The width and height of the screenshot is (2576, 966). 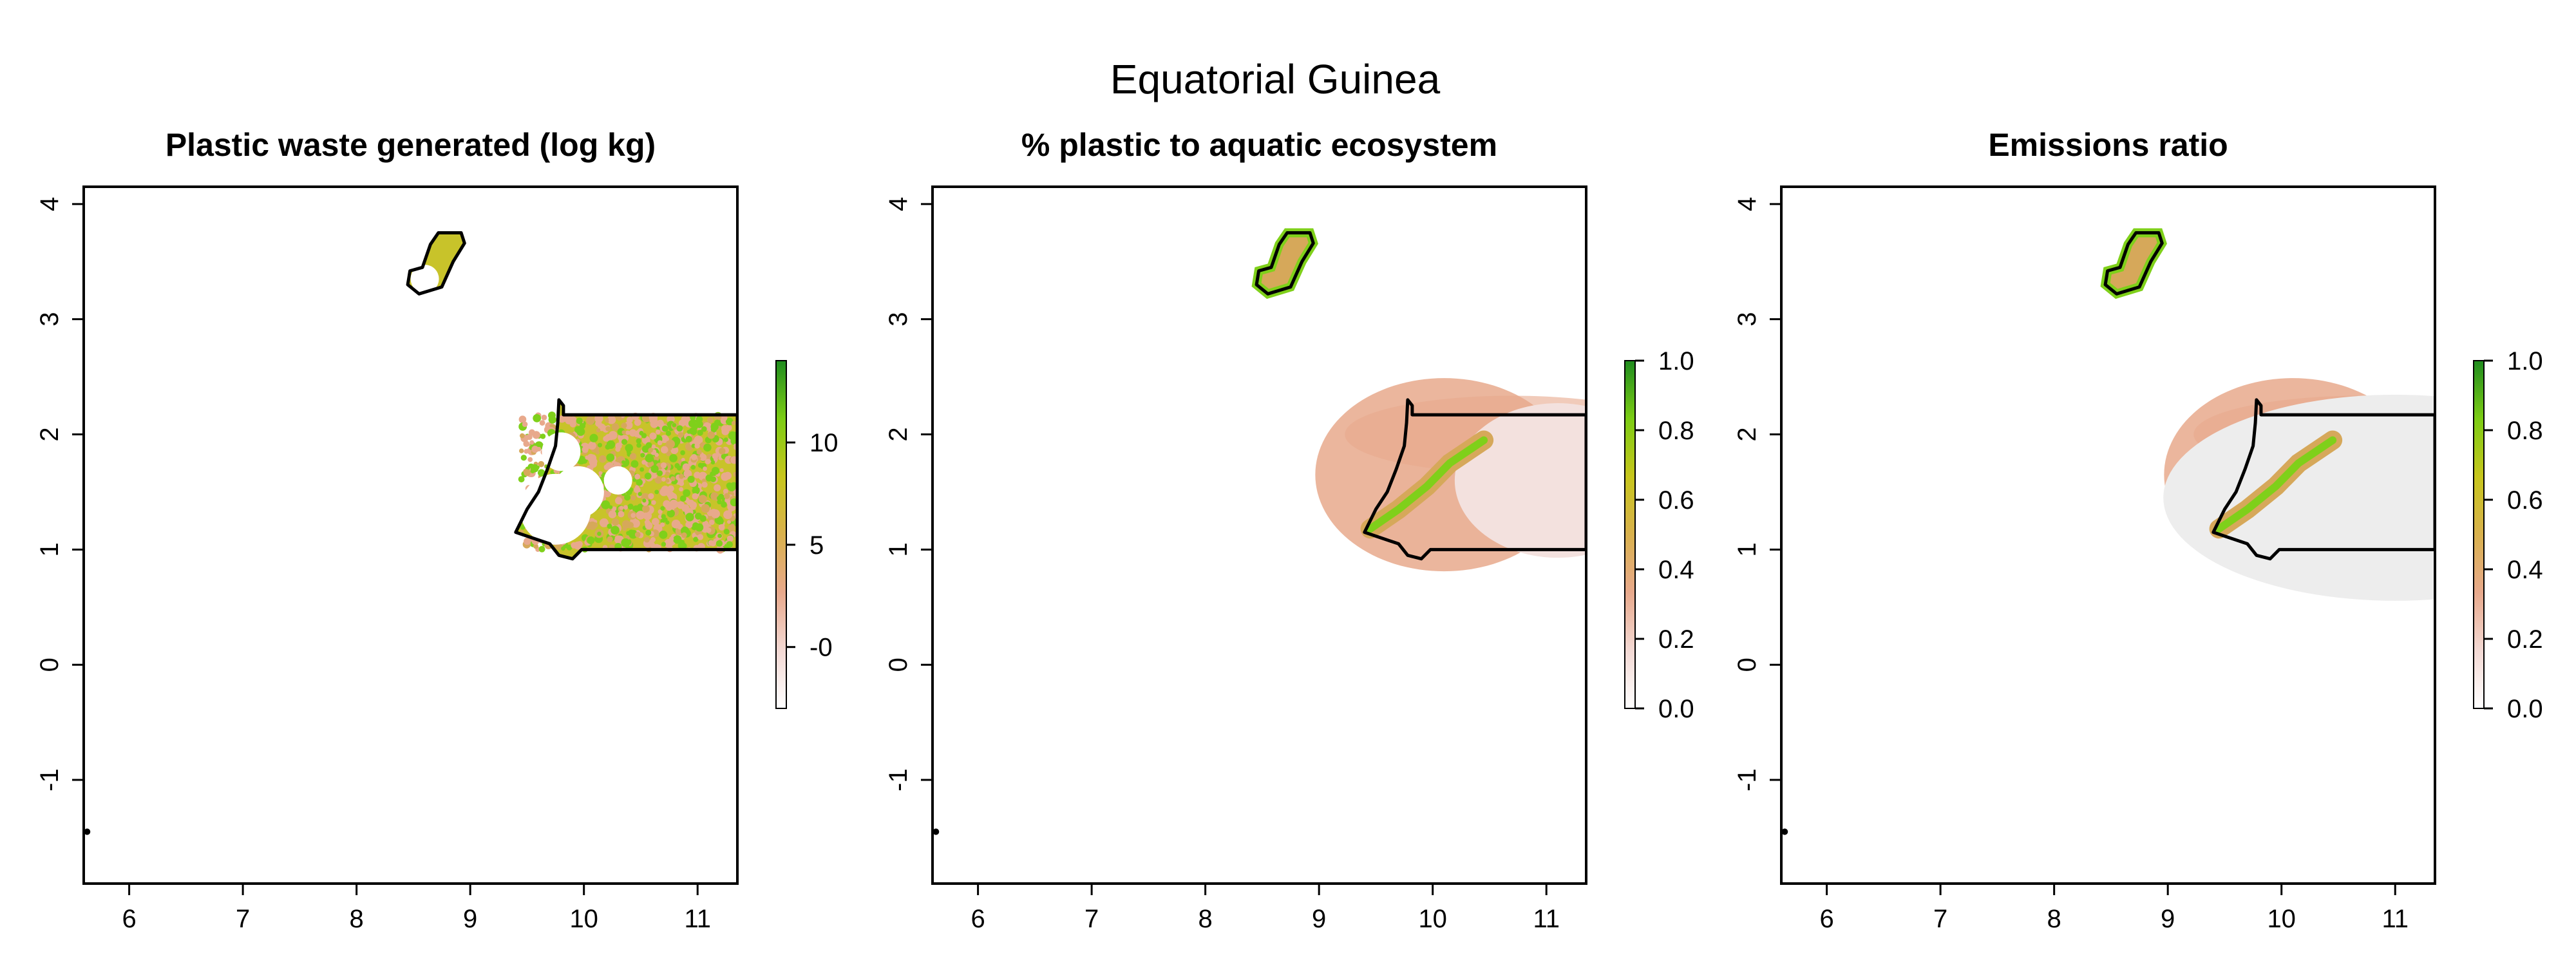 What do you see at coordinates (60, 494) in the screenshot?
I see `y-axis: -1 0 1 2 3 4` at bounding box center [60, 494].